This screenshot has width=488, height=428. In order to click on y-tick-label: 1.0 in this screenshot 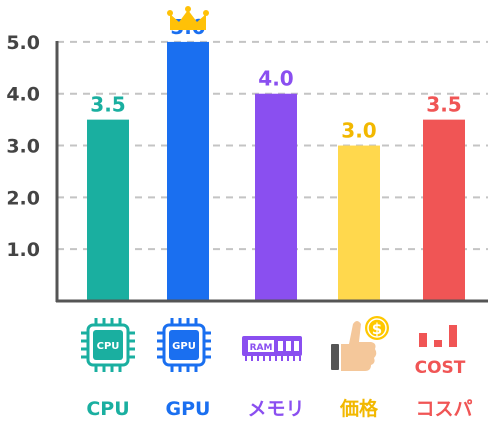, I will do `click(23, 250)`.